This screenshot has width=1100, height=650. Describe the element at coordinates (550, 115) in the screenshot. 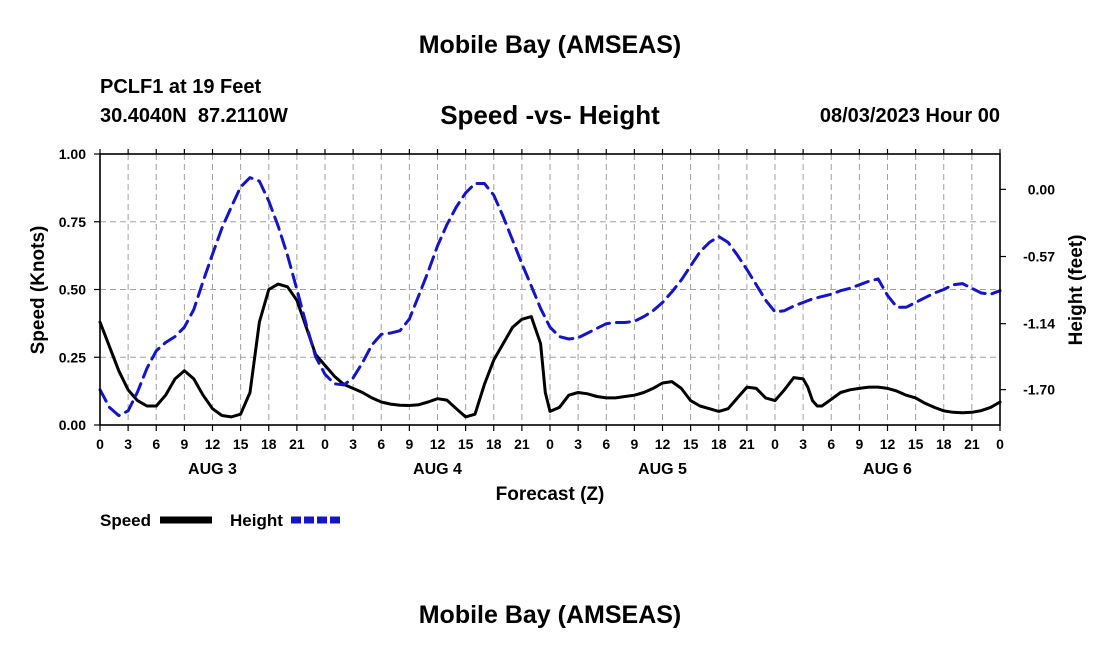

I see `chart-title: Speed -vs- Height` at that location.